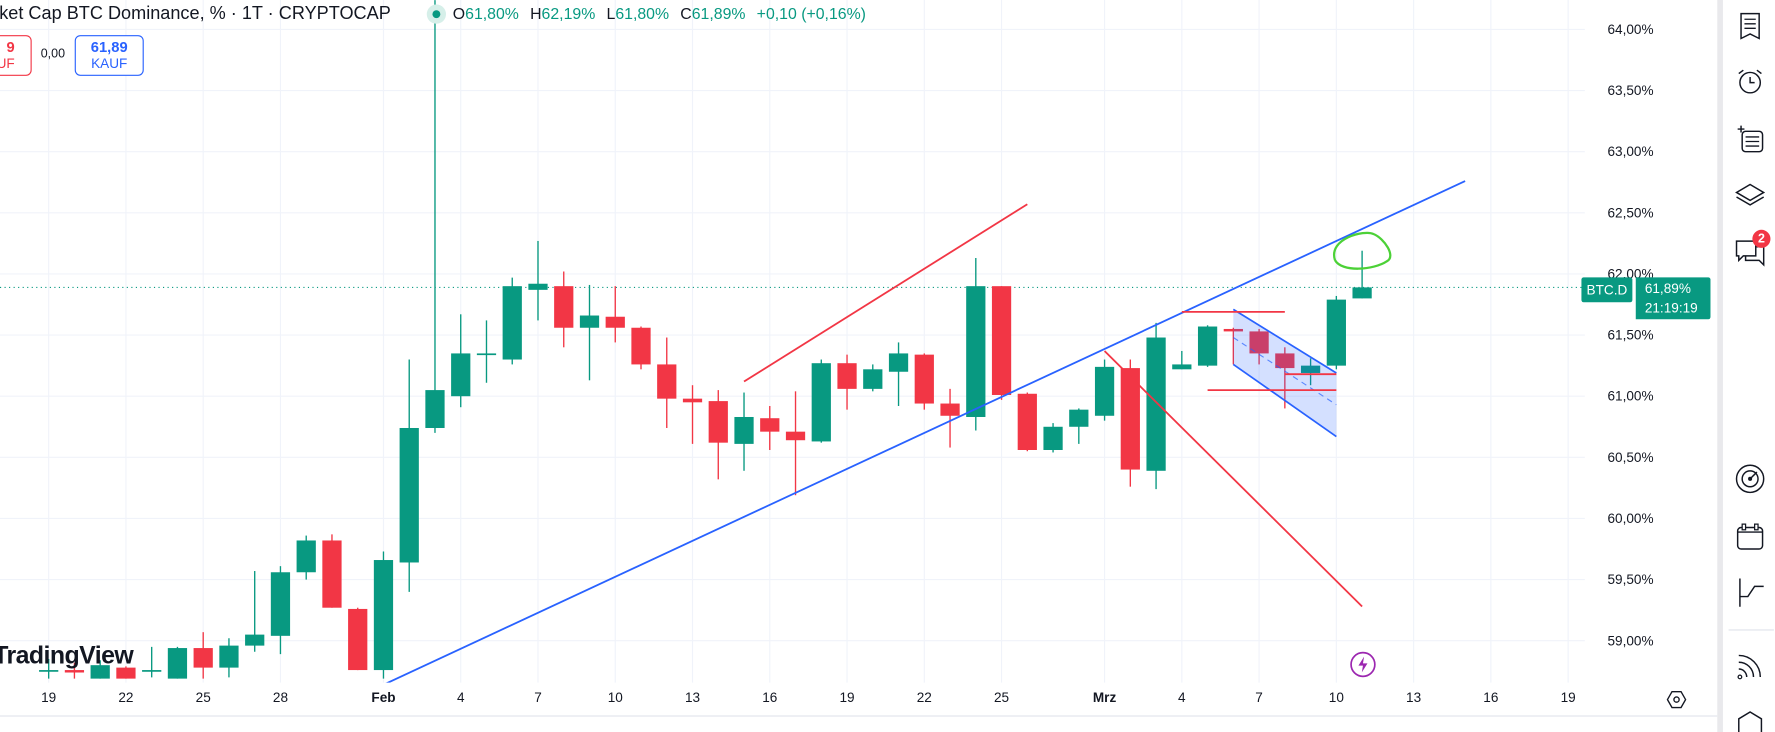  Describe the element at coordinates (10, 47) in the screenshot. I see `sell-price: 9` at that location.